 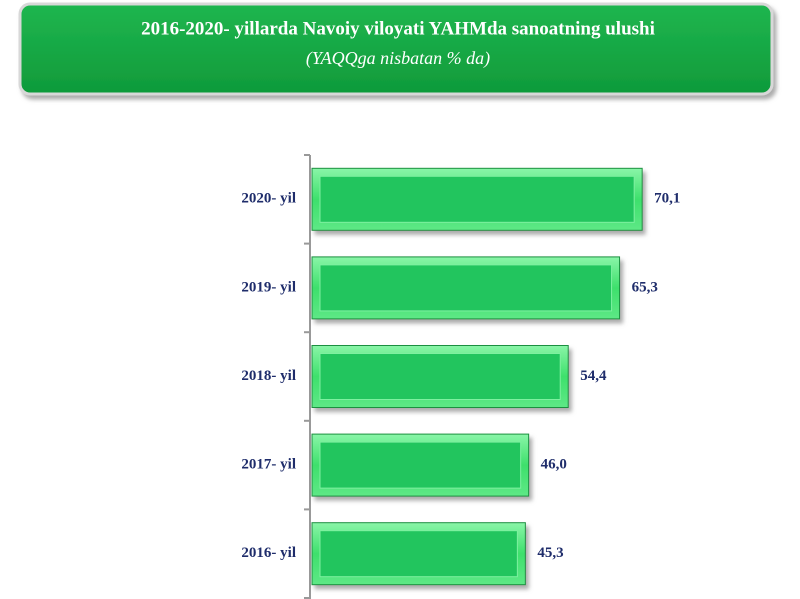 What do you see at coordinates (667, 199) in the screenshot?
I see `data-label: 70,1` at bounding box center [667, 199].